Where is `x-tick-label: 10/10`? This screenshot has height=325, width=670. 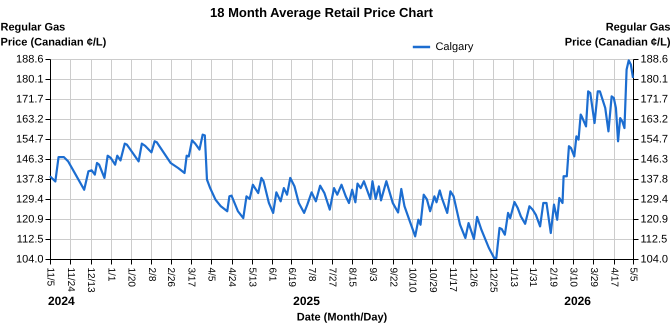 x-tick-label: 10/10 is located at coordinates (412, 280).